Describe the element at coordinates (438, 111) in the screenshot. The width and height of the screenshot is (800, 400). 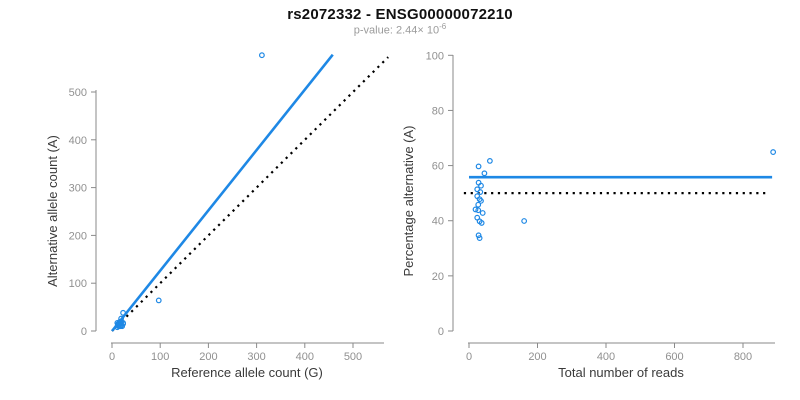
I see `y-tick-label: 80` at that location.